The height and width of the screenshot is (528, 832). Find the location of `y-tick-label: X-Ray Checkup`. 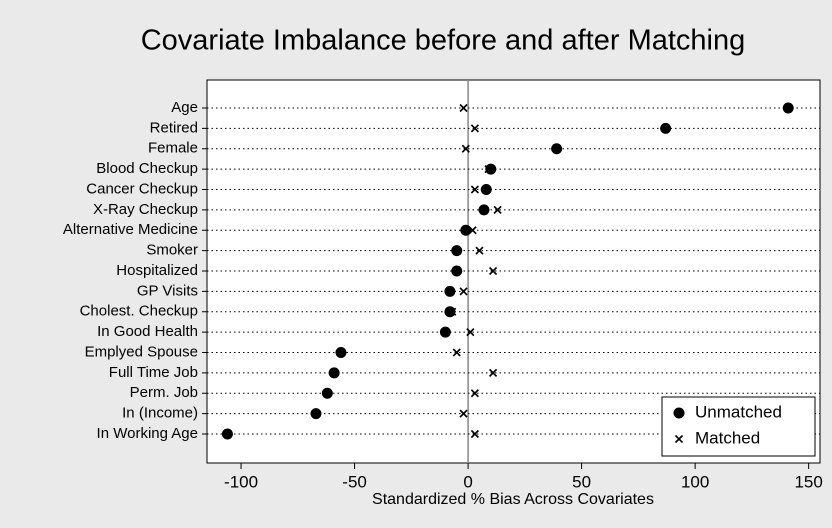

y-tick-label: X-Ray Checkup is located at coordinates (145, 209).